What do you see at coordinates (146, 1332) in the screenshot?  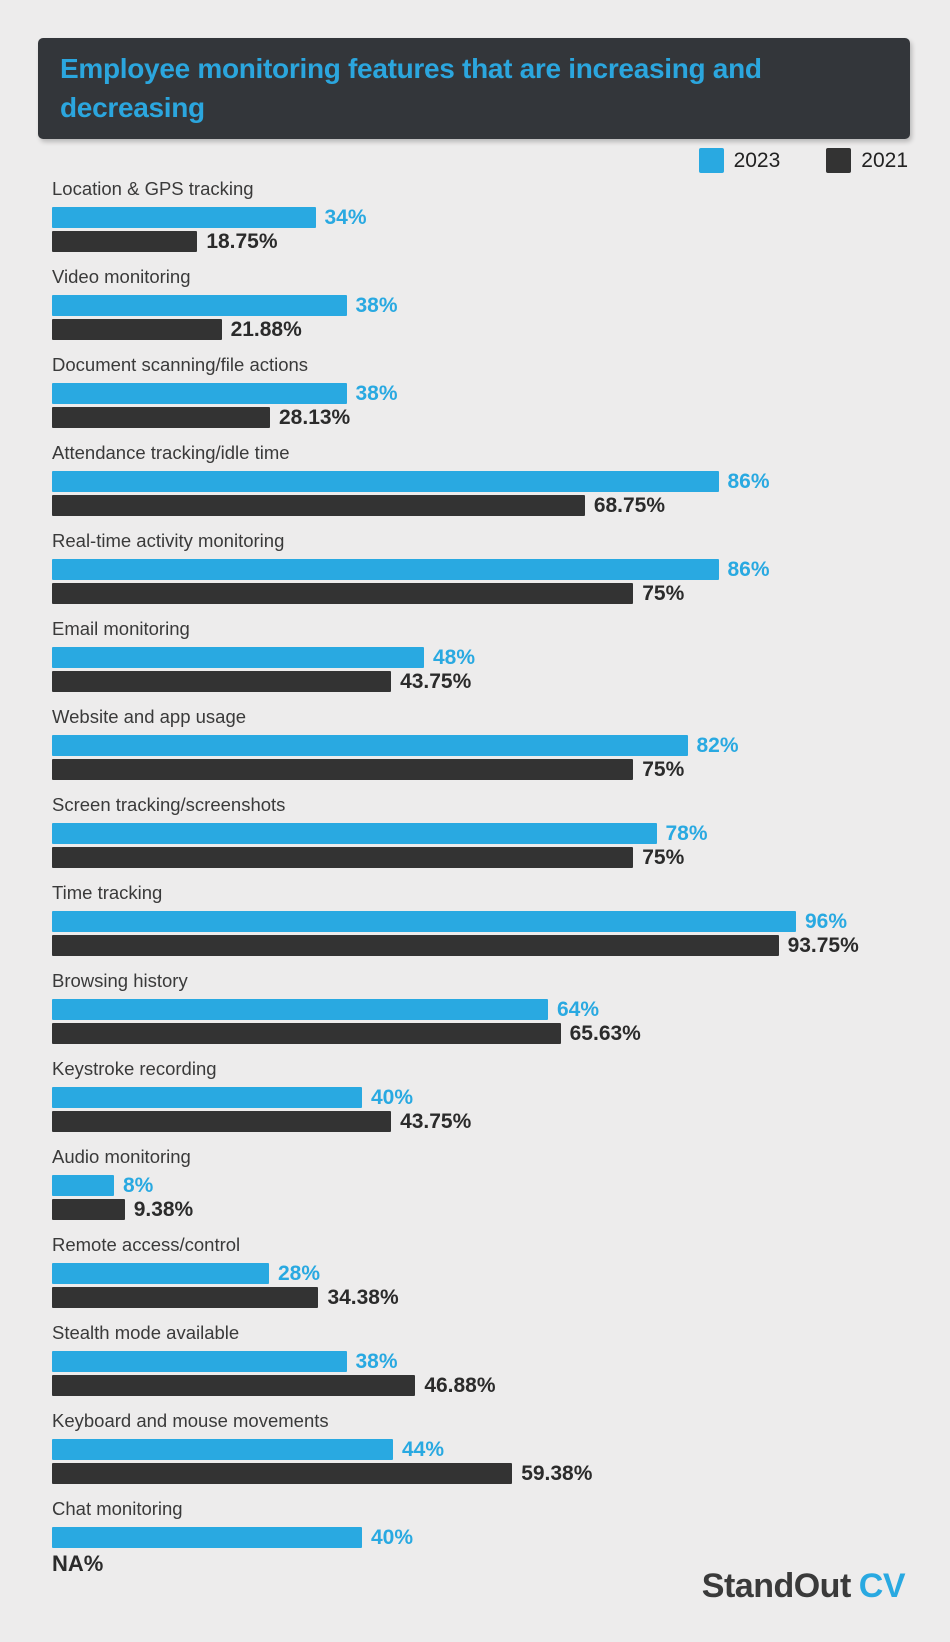 I see `category-label: Stealth mode available` at bounding box center [146, 1332].